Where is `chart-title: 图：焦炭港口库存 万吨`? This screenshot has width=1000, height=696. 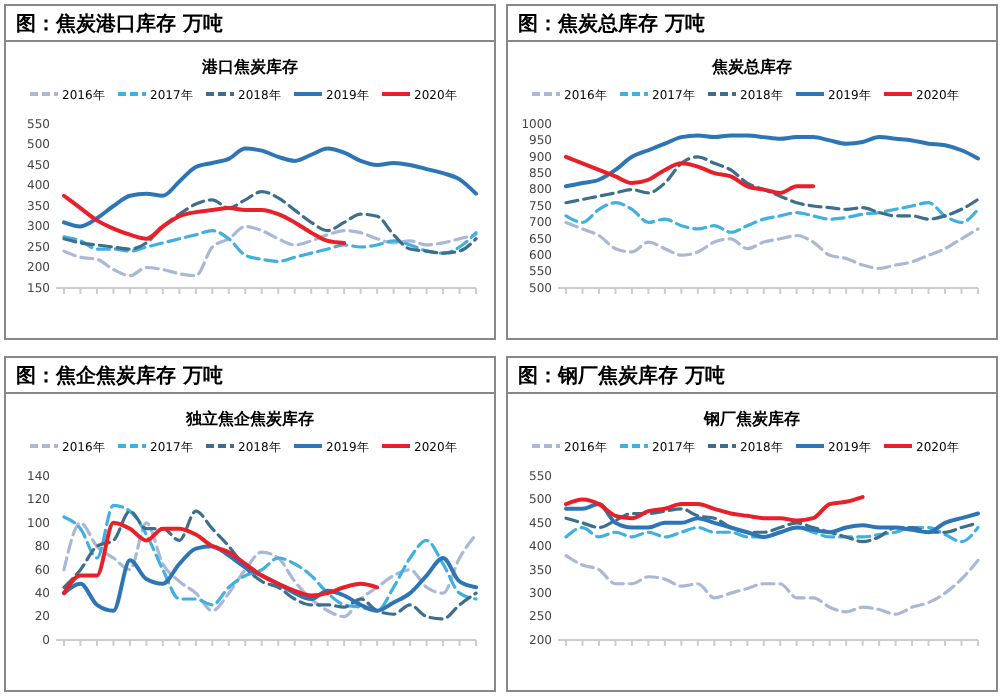
chart-title: 图：焦炭港口库存 万吨 is located at coordinates (119, 24).